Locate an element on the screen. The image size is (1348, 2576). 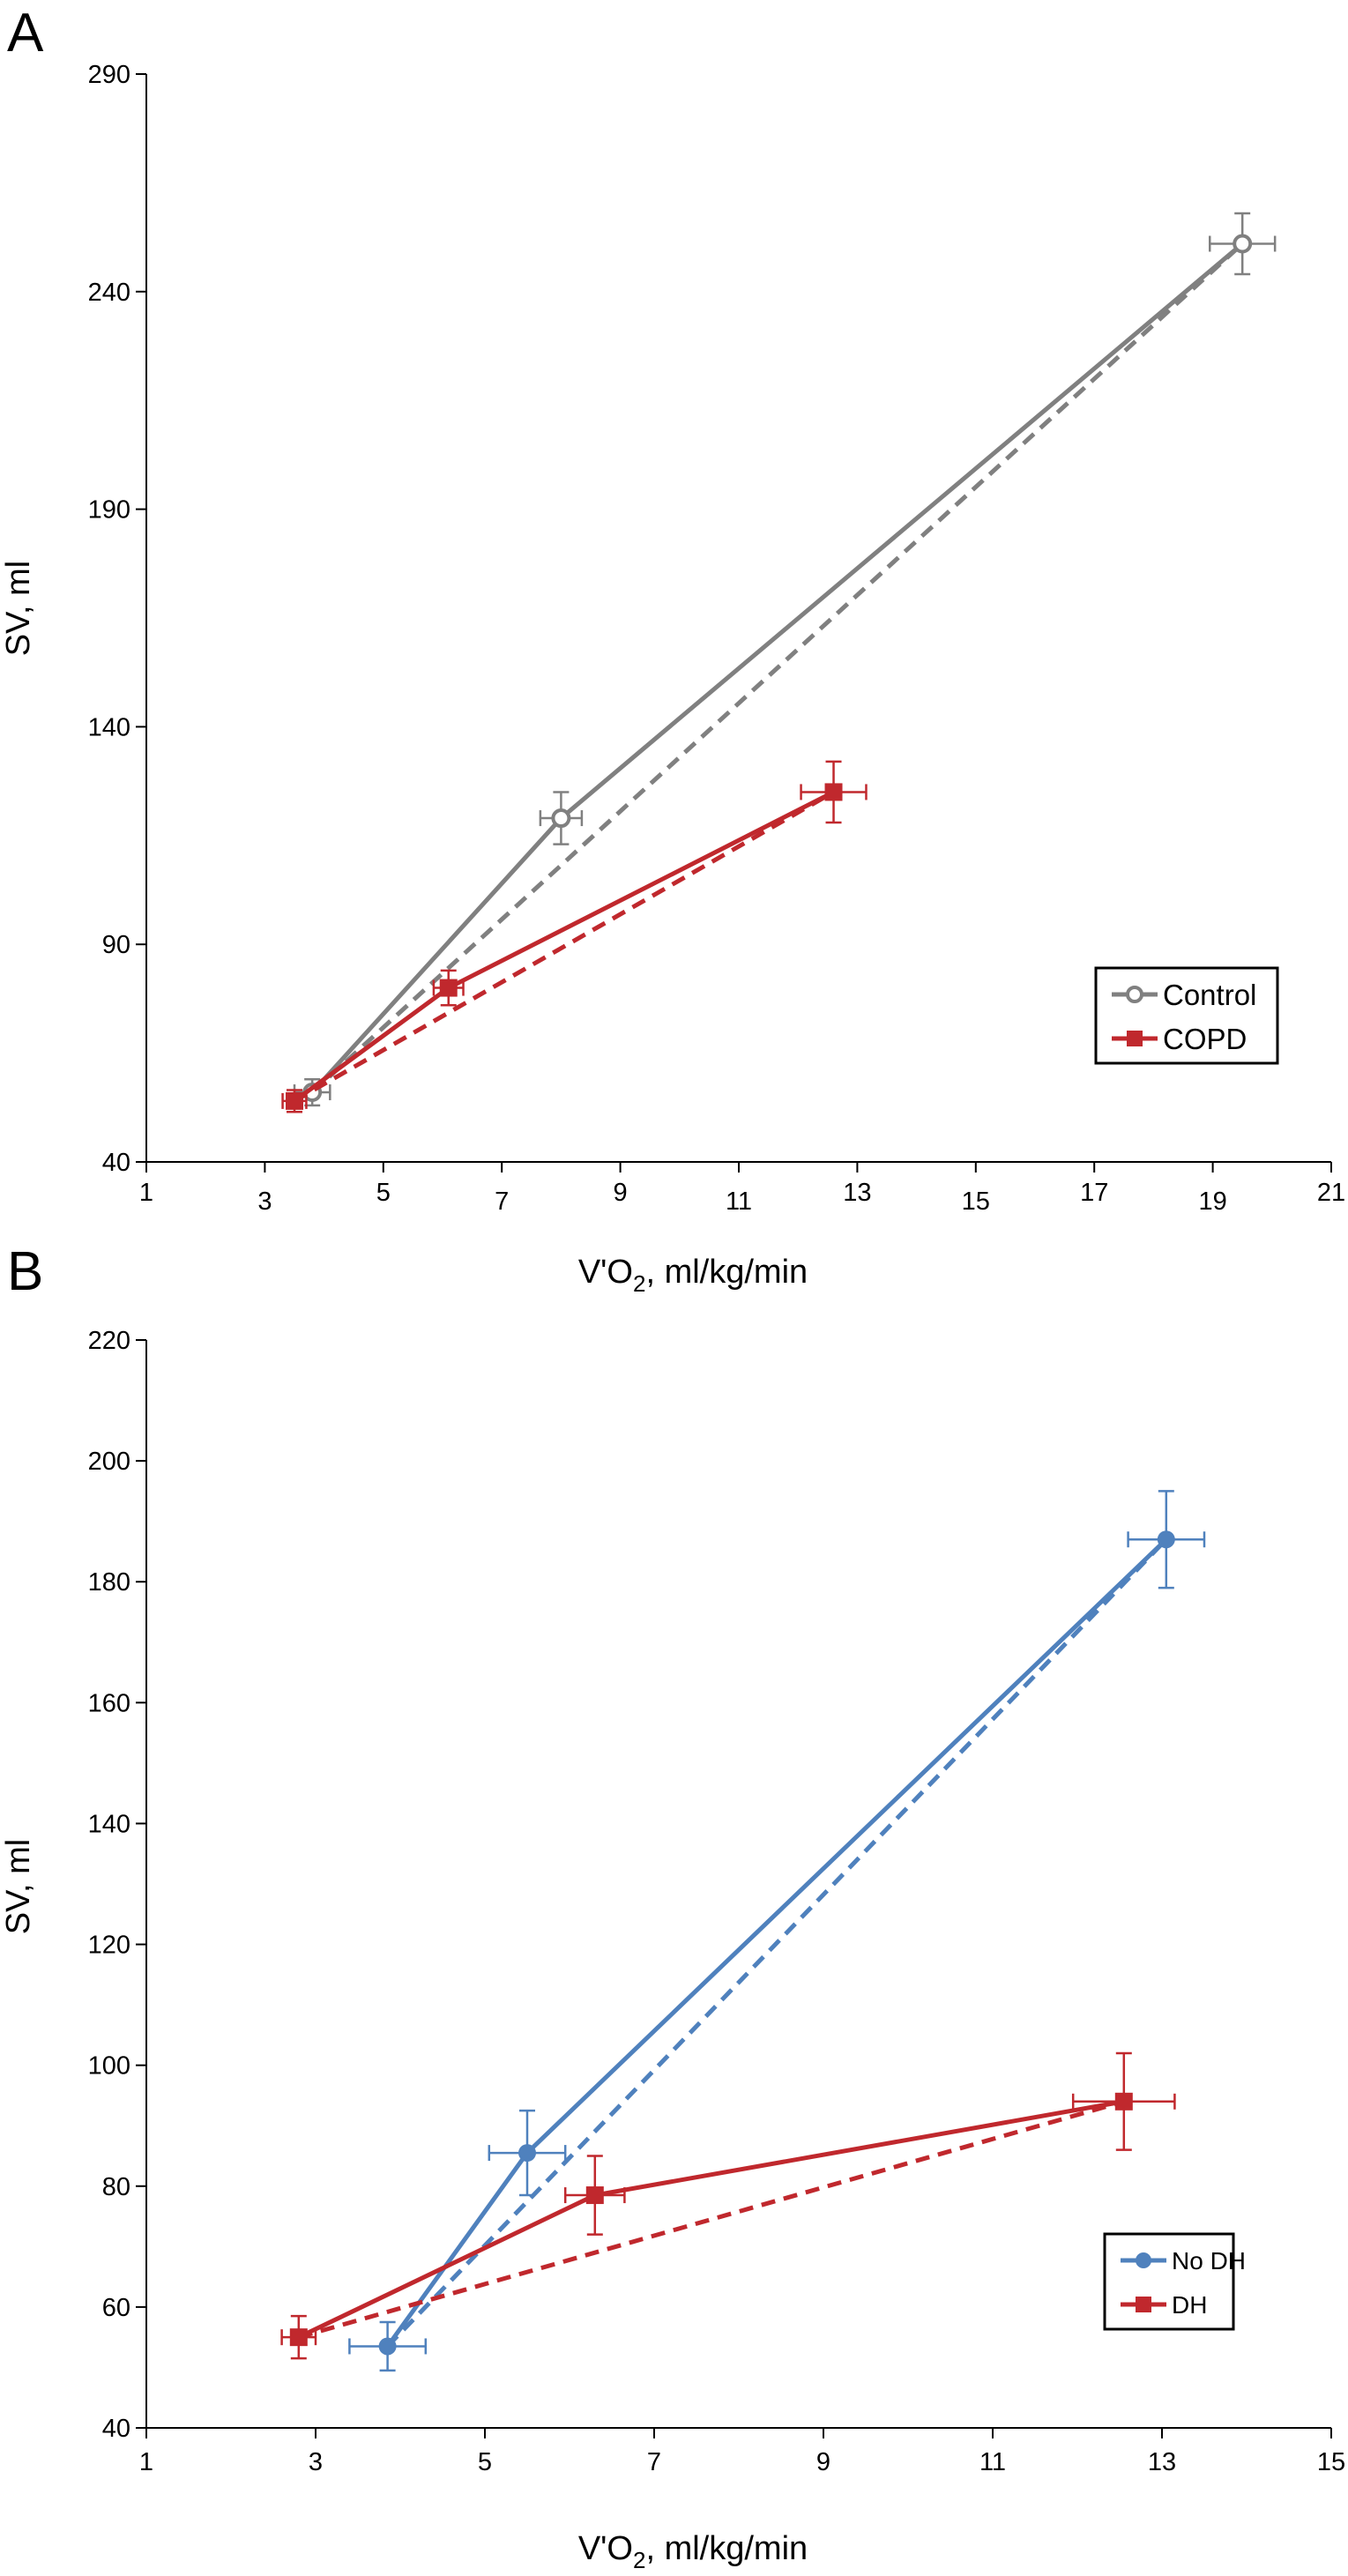
legend-item: Control is located at coordinates (1184, 995).